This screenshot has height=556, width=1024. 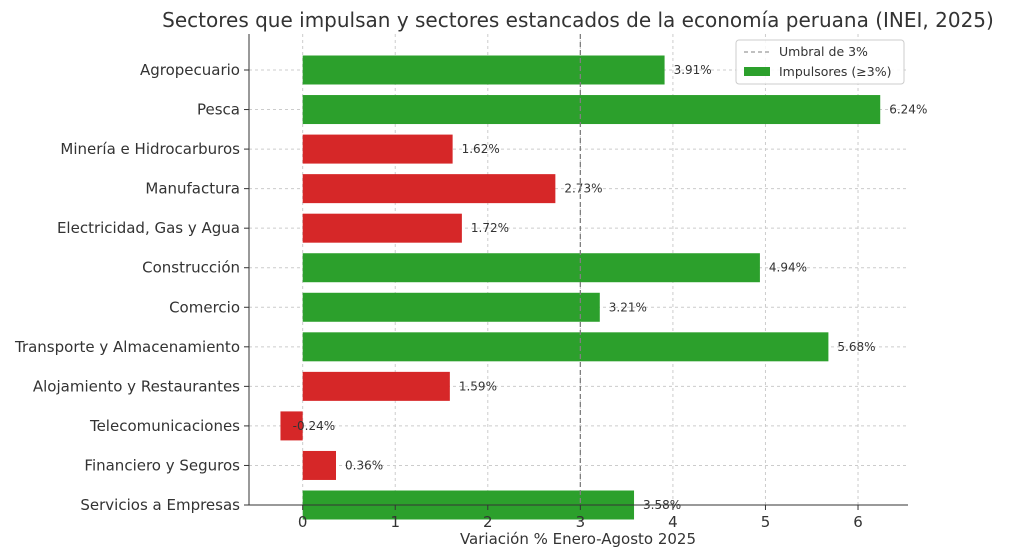 What do you see at coordinates (160, 505) in the screenshot?
I see `y-tick-label: Servicios a Empresas` at bounding box center [160, 505].